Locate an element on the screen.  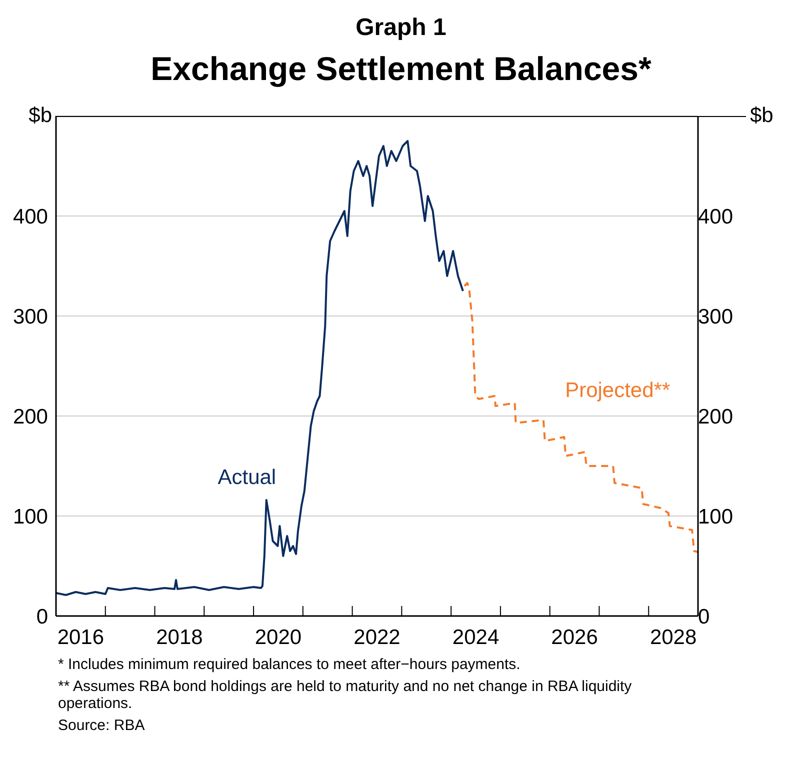
y-tick-label: 100 is located at coordinates (30, 516).